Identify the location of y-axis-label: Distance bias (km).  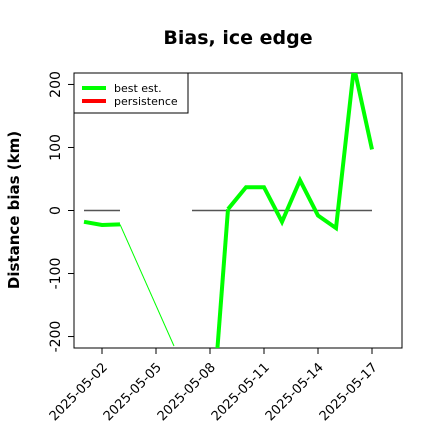
(14, 210).